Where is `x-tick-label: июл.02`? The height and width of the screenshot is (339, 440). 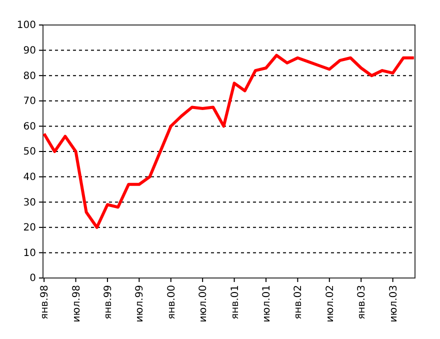
x-tick-label: июл.02 is located at coordinates (330, 303).